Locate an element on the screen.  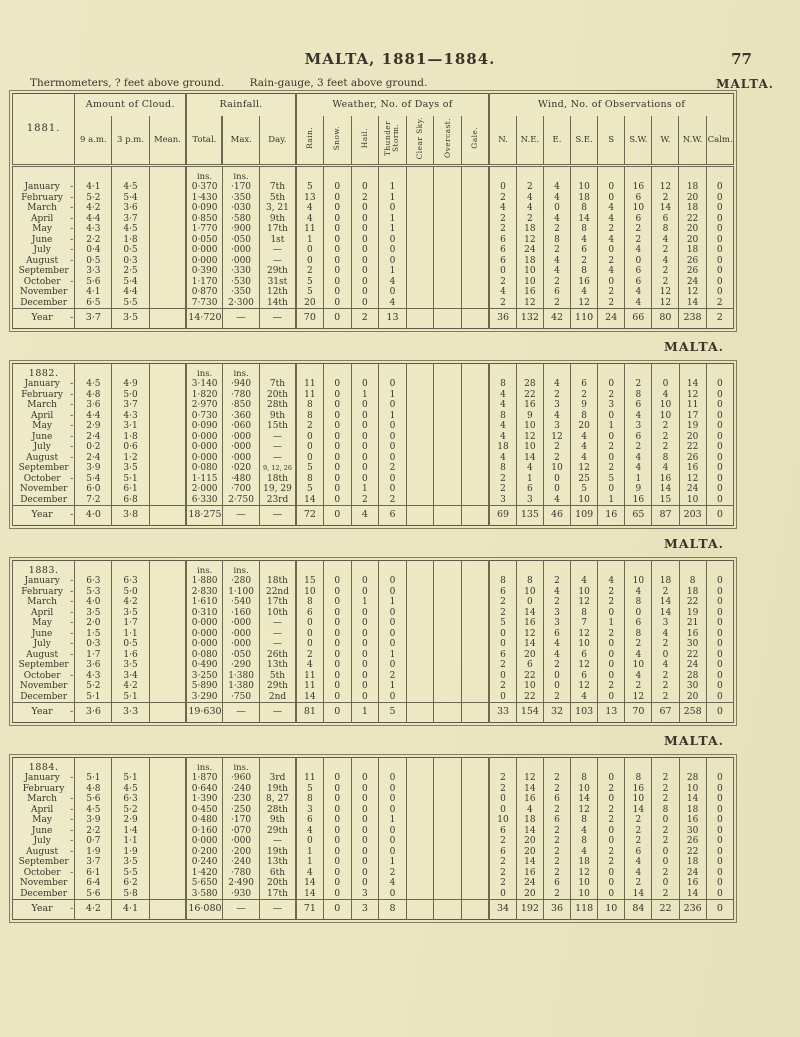
month-label: August is located at coordinates (42, 457).